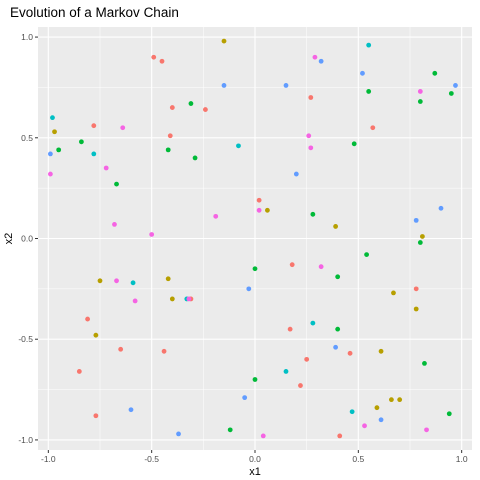 Image resolution: width=480 pixels, height=480 pixels. I want to click on y-tick-label: 0.0, so click(27, 239).